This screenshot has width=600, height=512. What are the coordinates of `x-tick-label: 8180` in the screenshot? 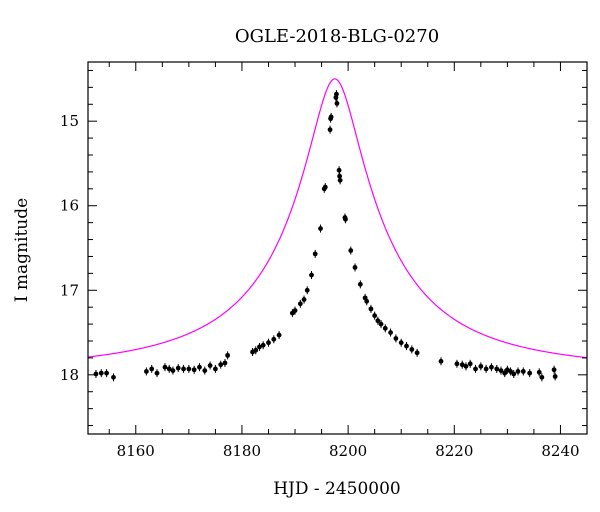 It's located at (242, 451).